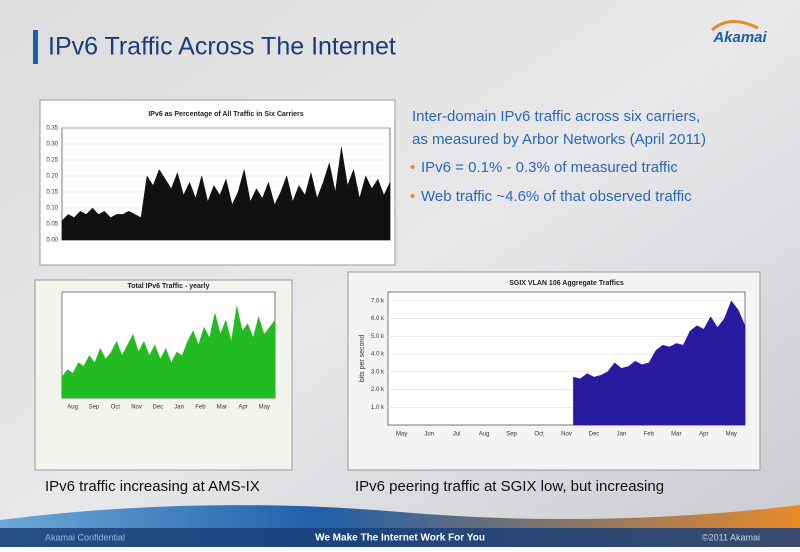 Image resolution: width=800 pixels, height=552 pixels. What do you see at coordinates (566, 283) in the screenshot?
I see `chart-title: SGIX VLAN 106 Aggregate Traffics` at bounding box center [566, 283].